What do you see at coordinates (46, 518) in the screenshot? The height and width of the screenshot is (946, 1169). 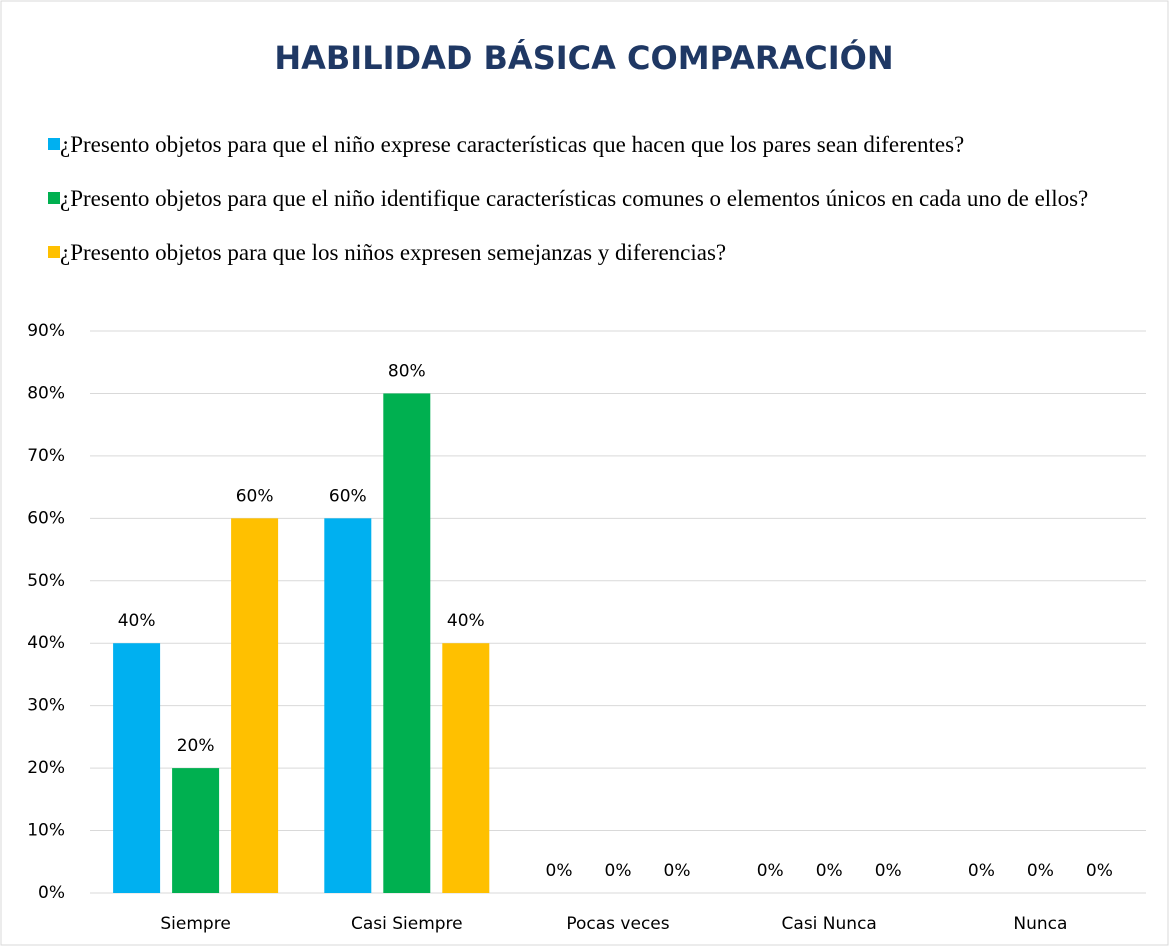 I see `y-tick-label: 60%` at bounding box center [46, 518].